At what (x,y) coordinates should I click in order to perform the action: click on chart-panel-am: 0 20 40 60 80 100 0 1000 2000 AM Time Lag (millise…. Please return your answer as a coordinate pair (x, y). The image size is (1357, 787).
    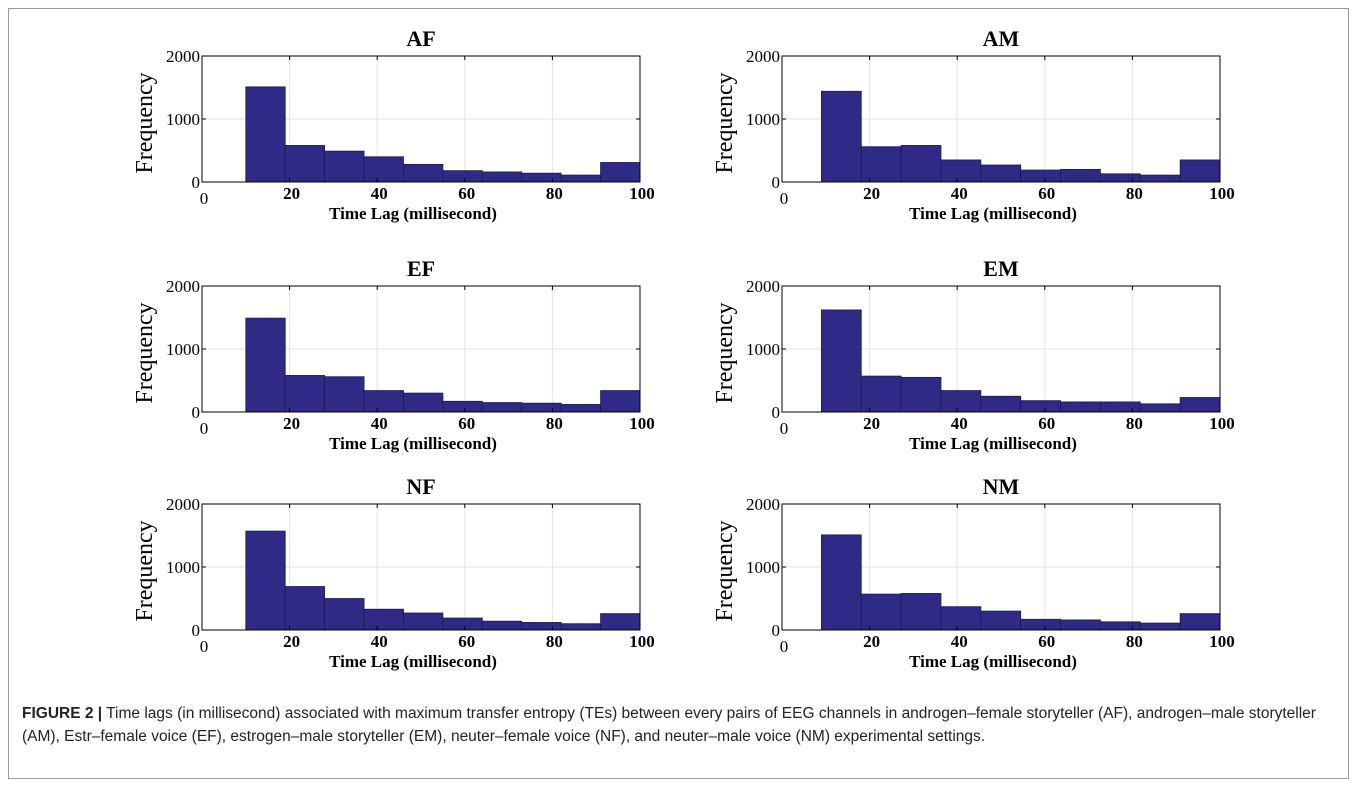
    Looking at the image, I should click on (980, 132).